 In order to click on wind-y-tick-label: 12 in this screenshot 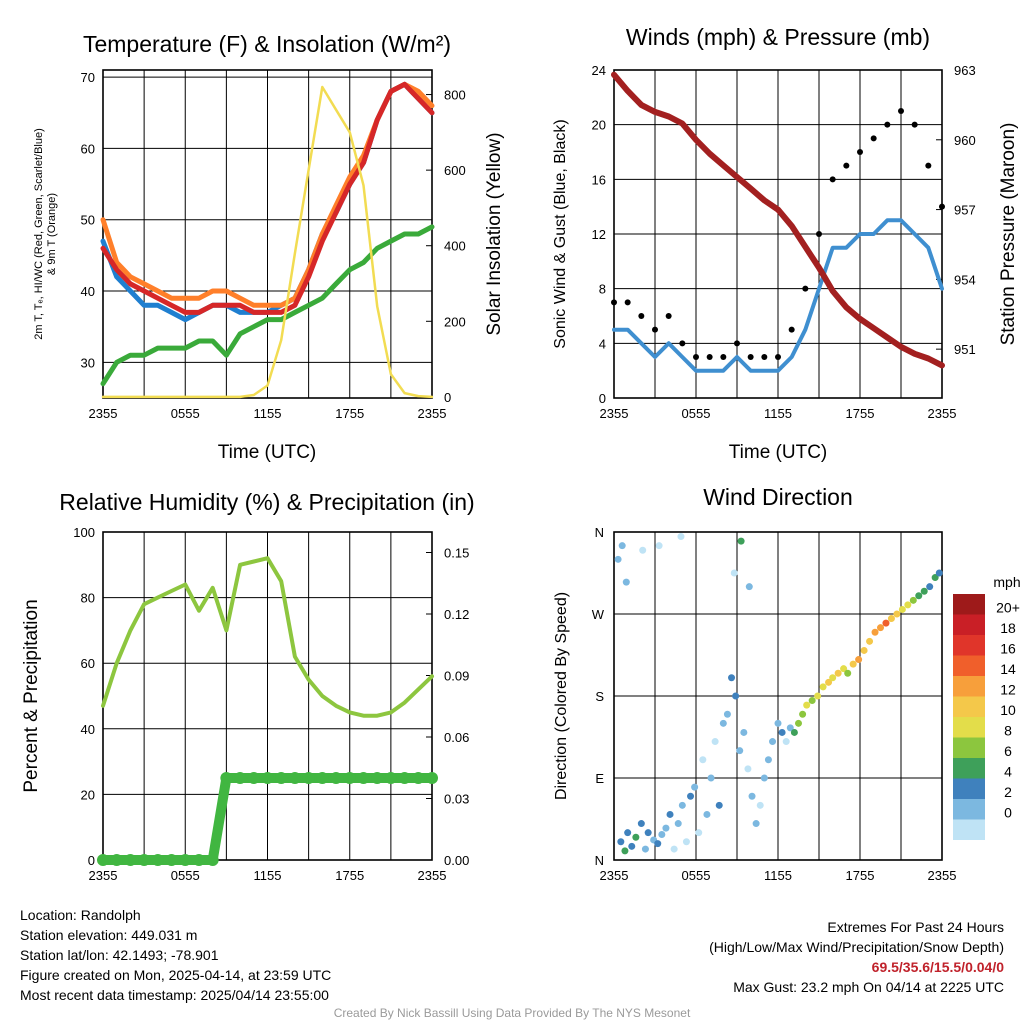, I will do `click(599, 234)`.